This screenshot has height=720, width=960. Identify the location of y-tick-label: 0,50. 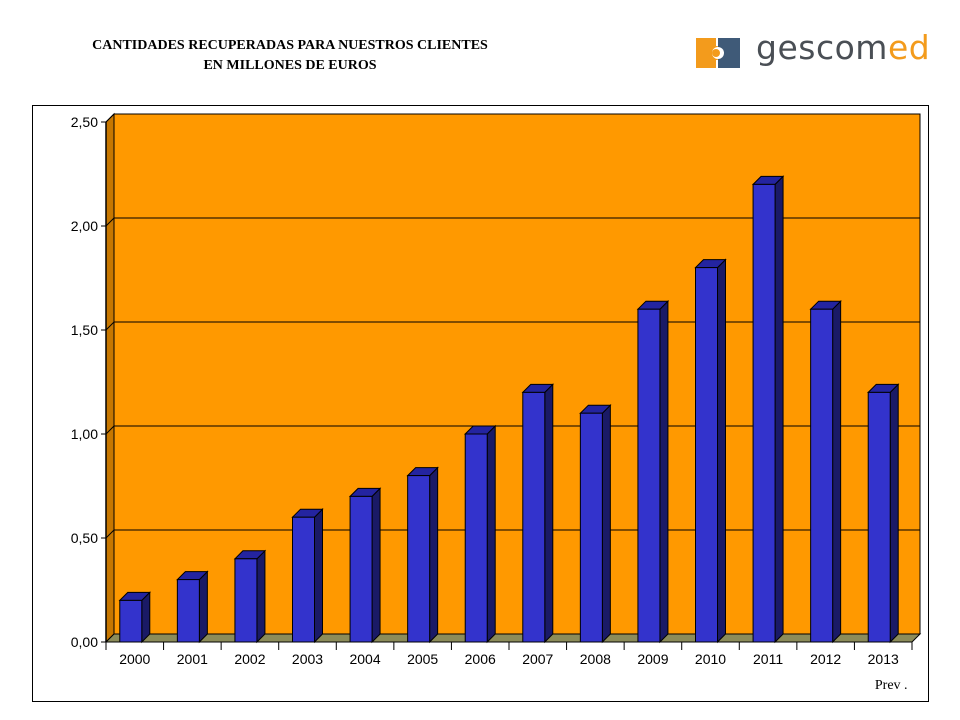
(84, 538).